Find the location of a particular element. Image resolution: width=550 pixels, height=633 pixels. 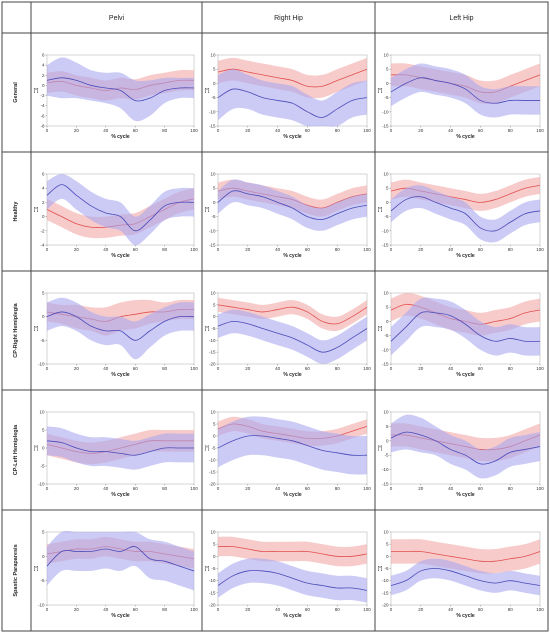

column-header: Pelvi is located at coordinates (117, 18).